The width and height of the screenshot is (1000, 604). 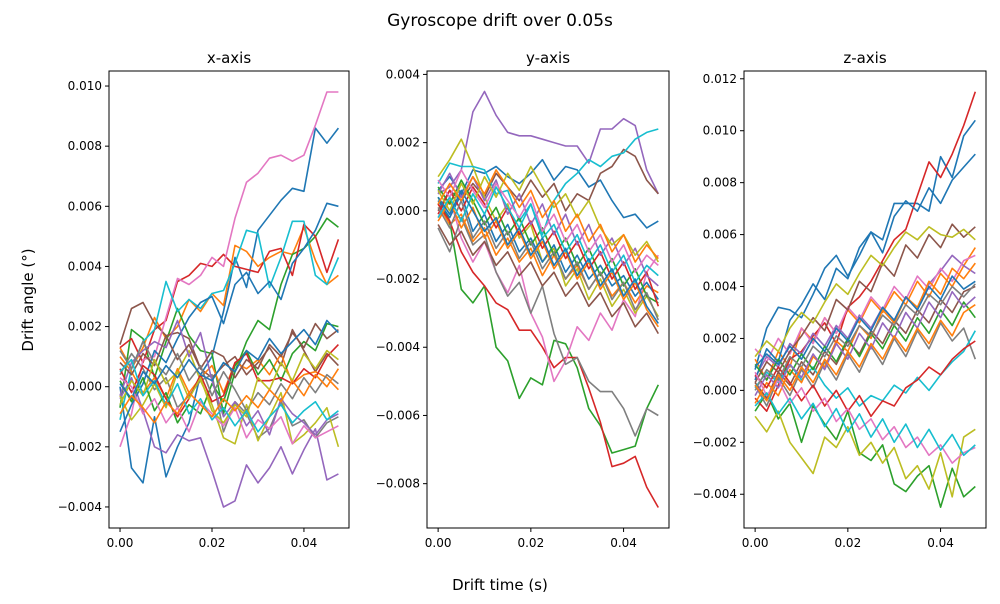 What do you see at coordinates (548, 58) in the screenshot?
I see `subplot-title: y-axis` at bounding box center [548, 58].